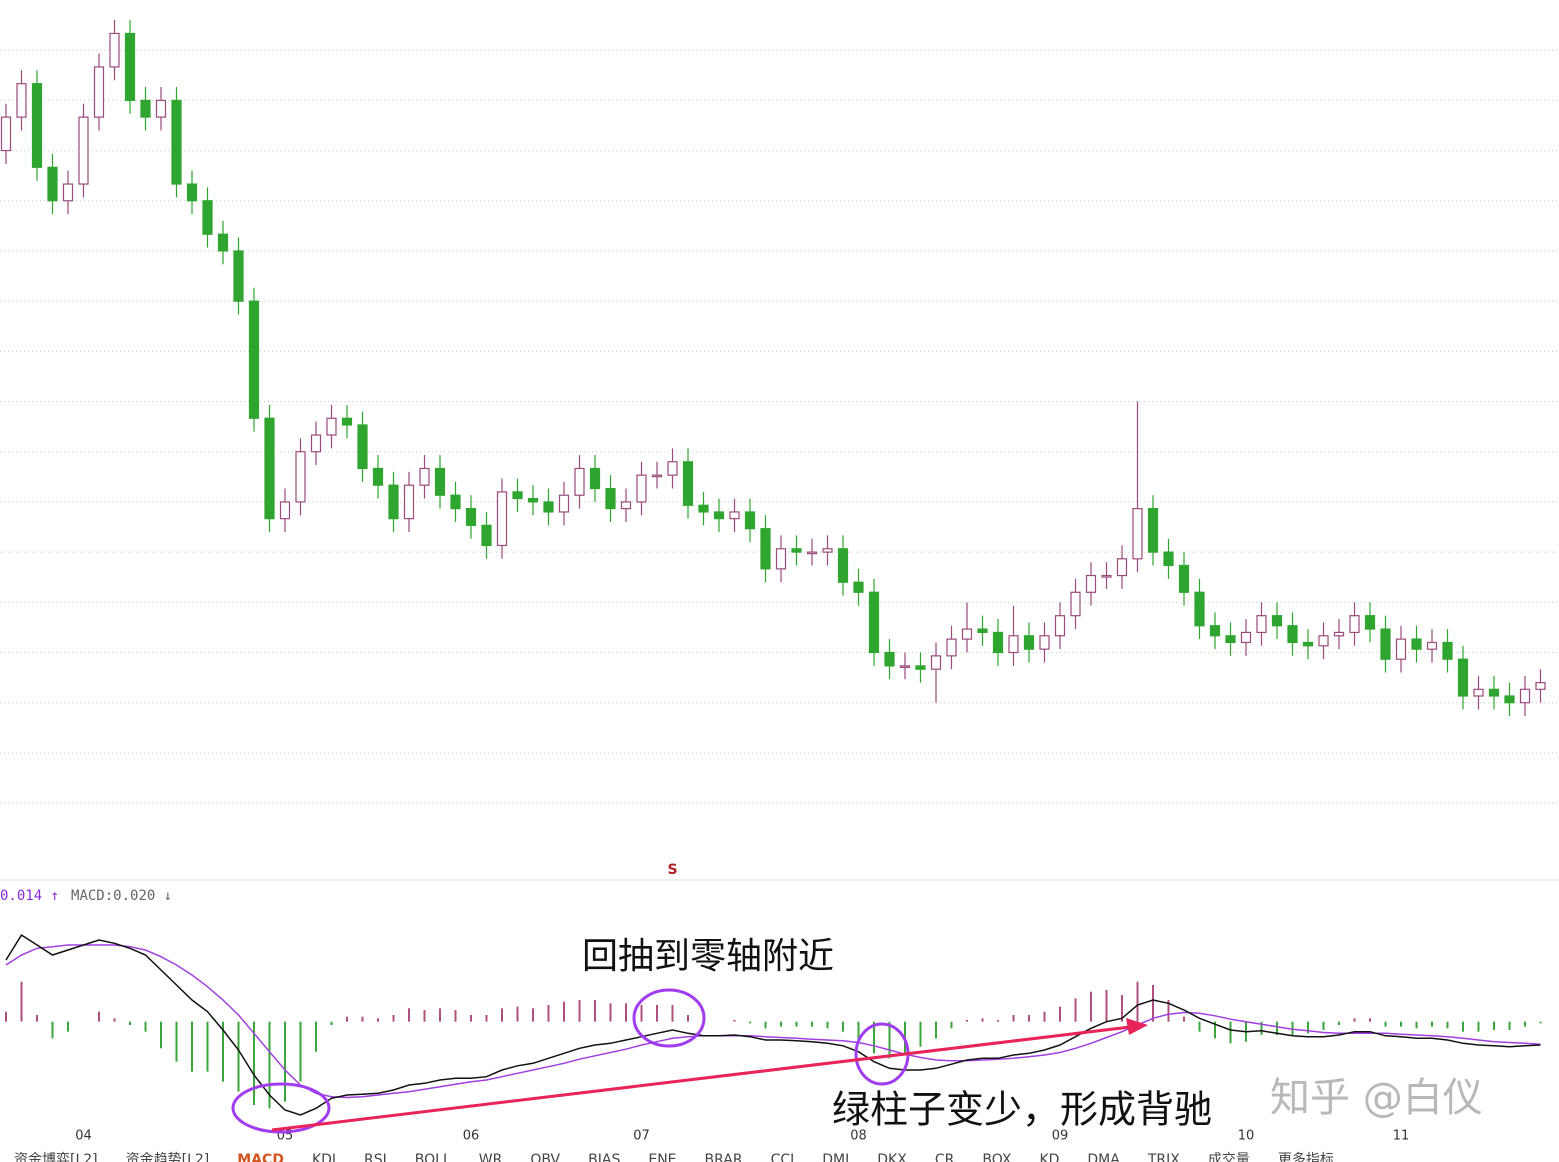 This screenshot has height=1162, width=1559. Describe the element at coordinates (724, 1157) in the screenshot. I see `indicator-tab: BRAR` at that location.